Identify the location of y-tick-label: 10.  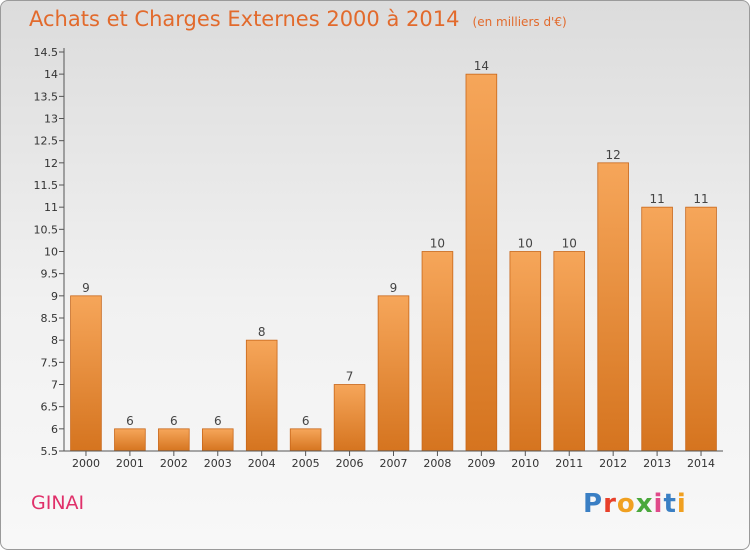
(51, 252).